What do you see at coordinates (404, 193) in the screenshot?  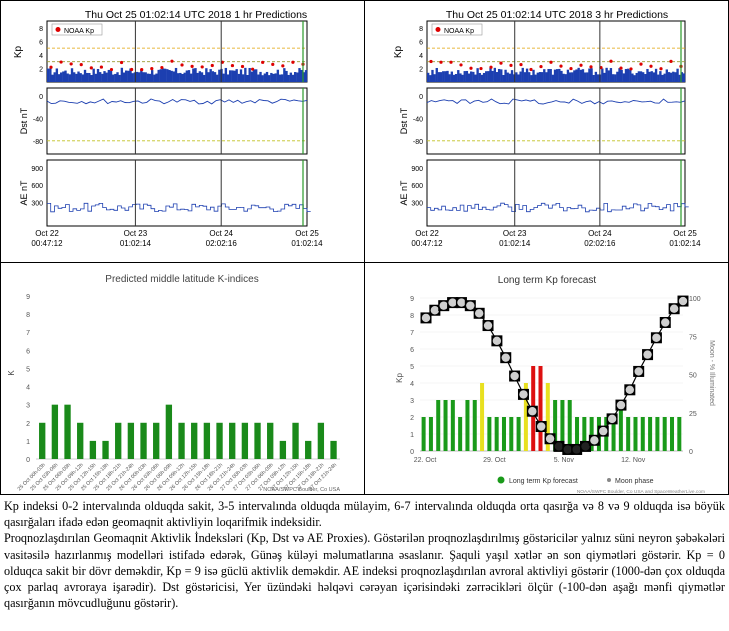 I see `ae-axis-label: AE nT` at bounding box center [404, 193].